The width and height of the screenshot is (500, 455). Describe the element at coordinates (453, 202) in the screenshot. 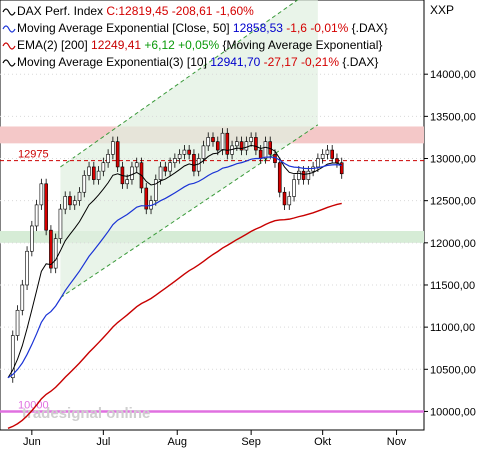

I see `y-tick-label: 12500,00` at that location.